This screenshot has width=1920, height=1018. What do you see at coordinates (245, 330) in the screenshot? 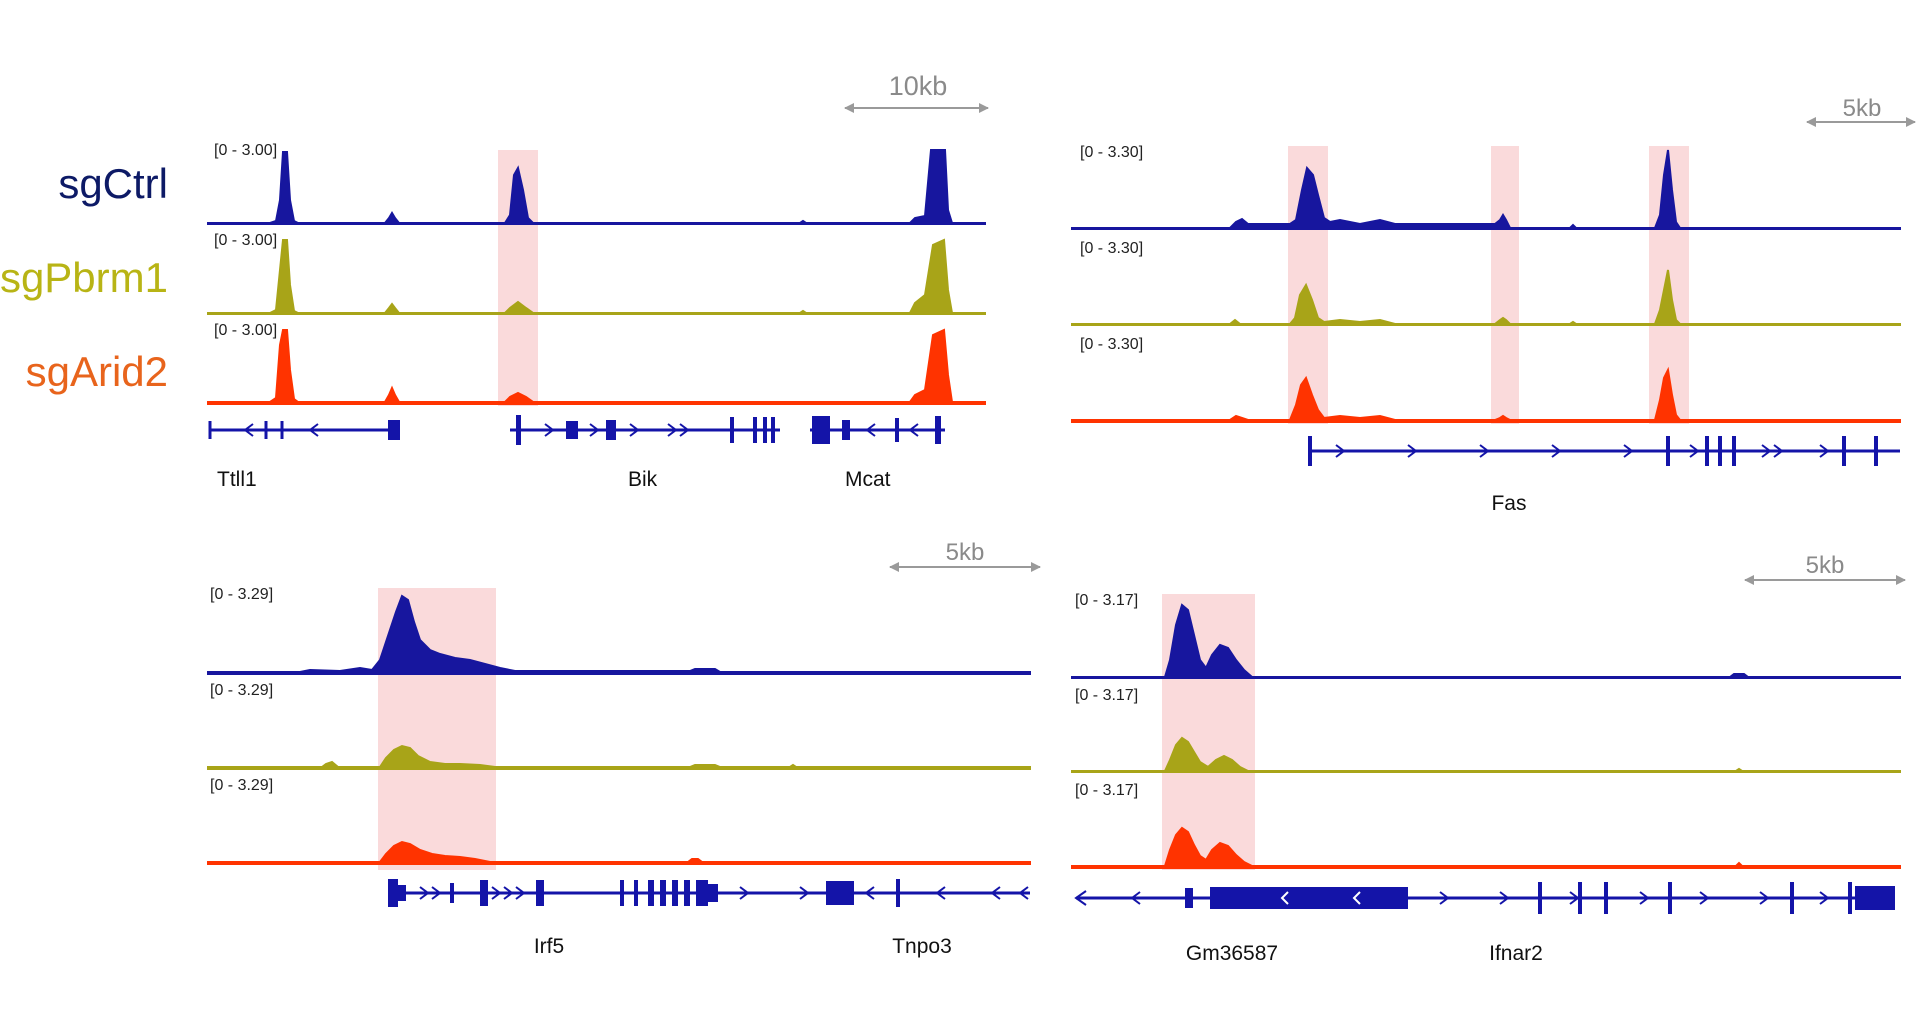
I see `range-label-sgarid2: [0 - 3.00]` at bounding box center [245, 330].